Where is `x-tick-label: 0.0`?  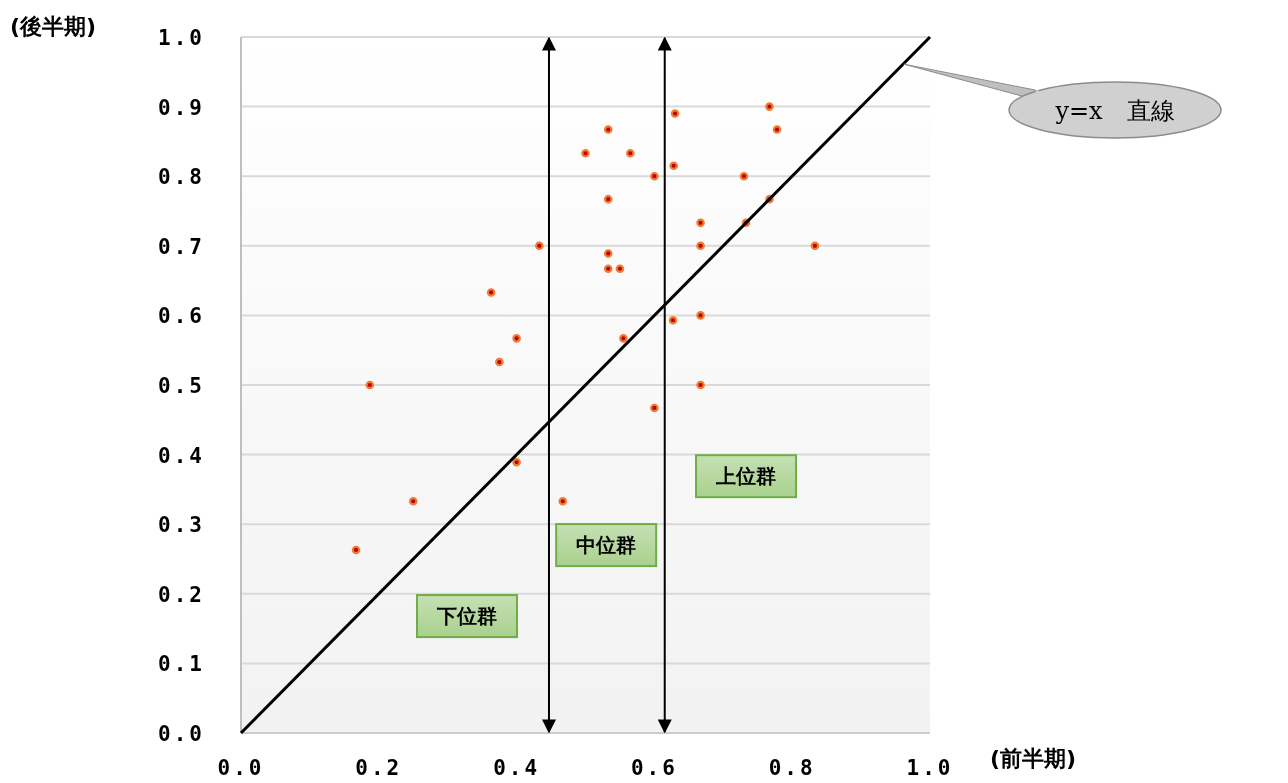
x-tick-label: 0.0 is located at coordinates (241, 768).